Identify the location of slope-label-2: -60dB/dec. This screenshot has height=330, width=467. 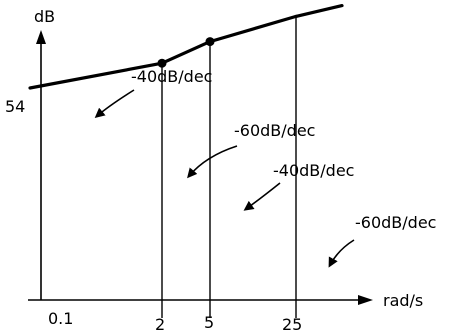
(274, 130).